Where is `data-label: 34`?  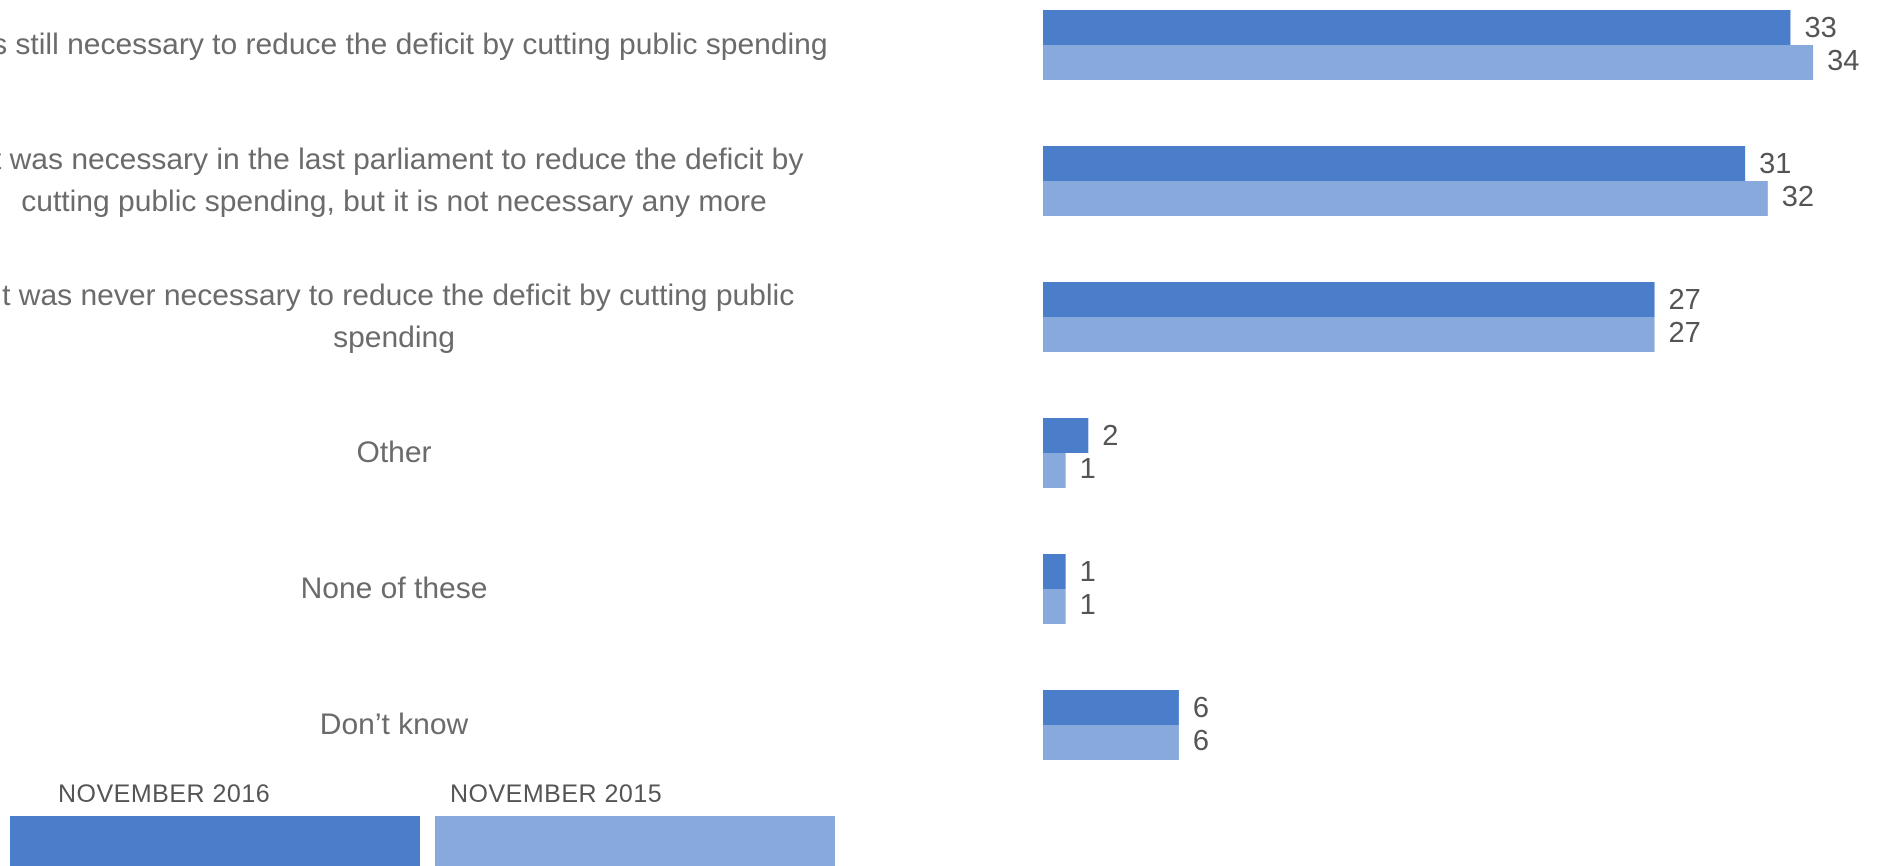 data-label: 34 is located at coordinates (1843, 61).